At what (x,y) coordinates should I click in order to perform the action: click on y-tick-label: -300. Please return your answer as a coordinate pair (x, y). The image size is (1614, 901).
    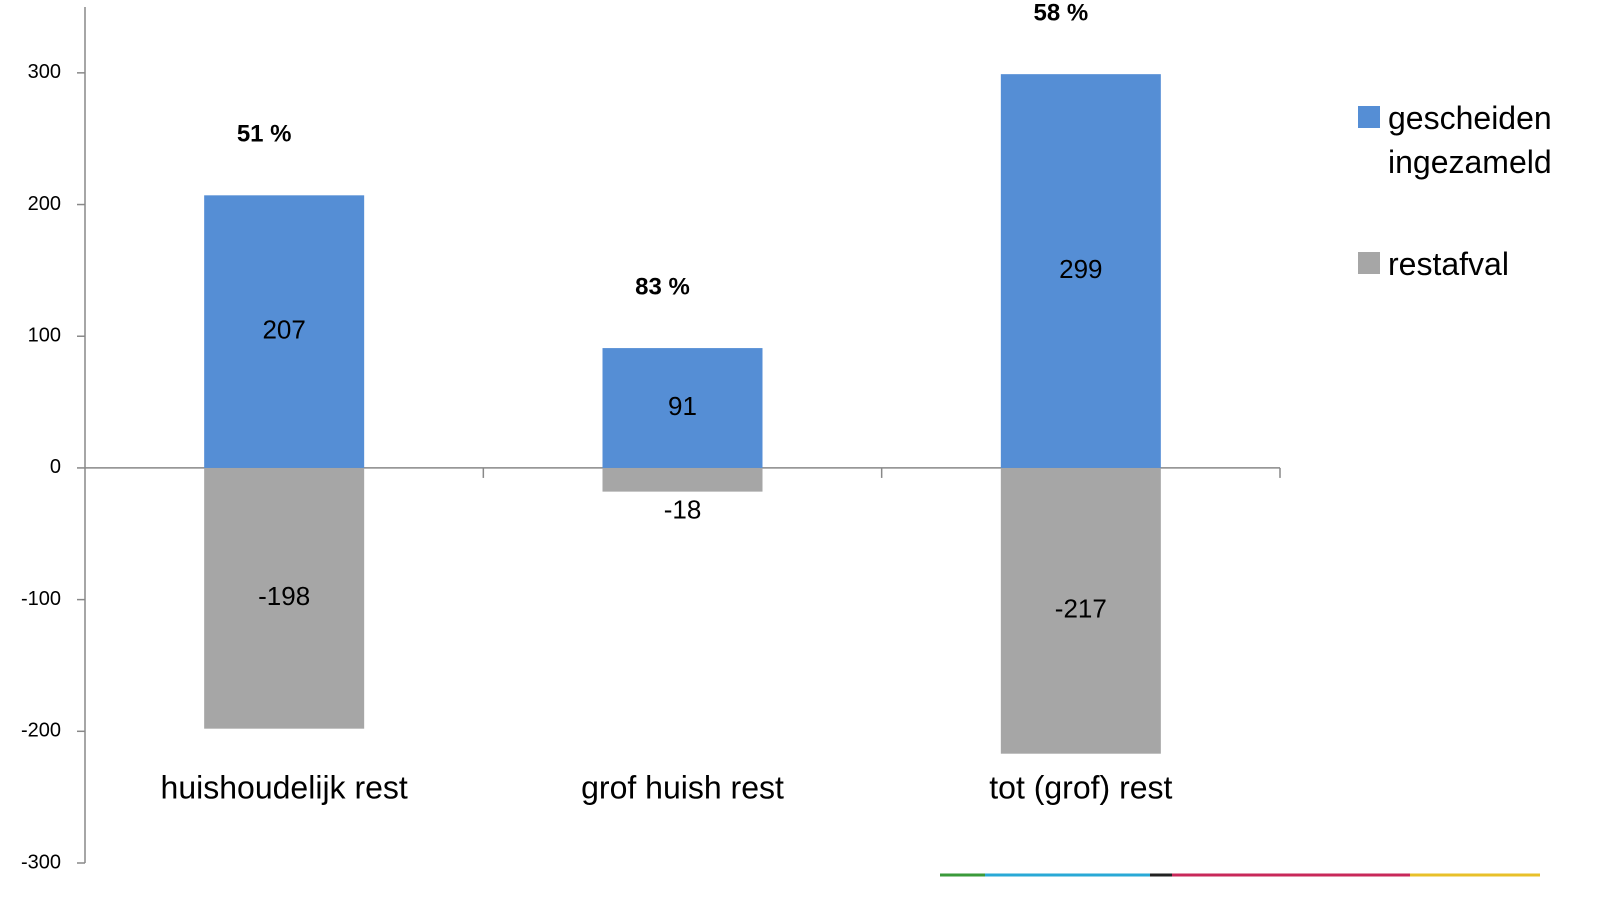
    Looking at the image, I should click on (41, 862).